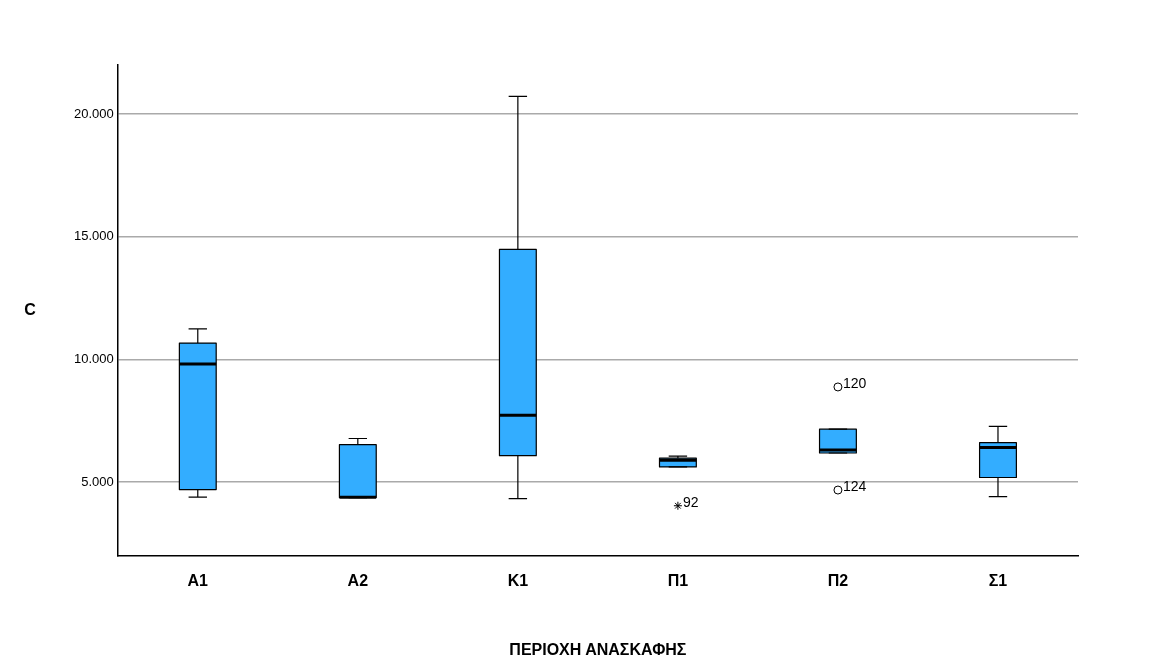  What do you see at coordinates (690, 501) in the screenshot?
I see `annotation: 92` at bounding box center [690, 501].